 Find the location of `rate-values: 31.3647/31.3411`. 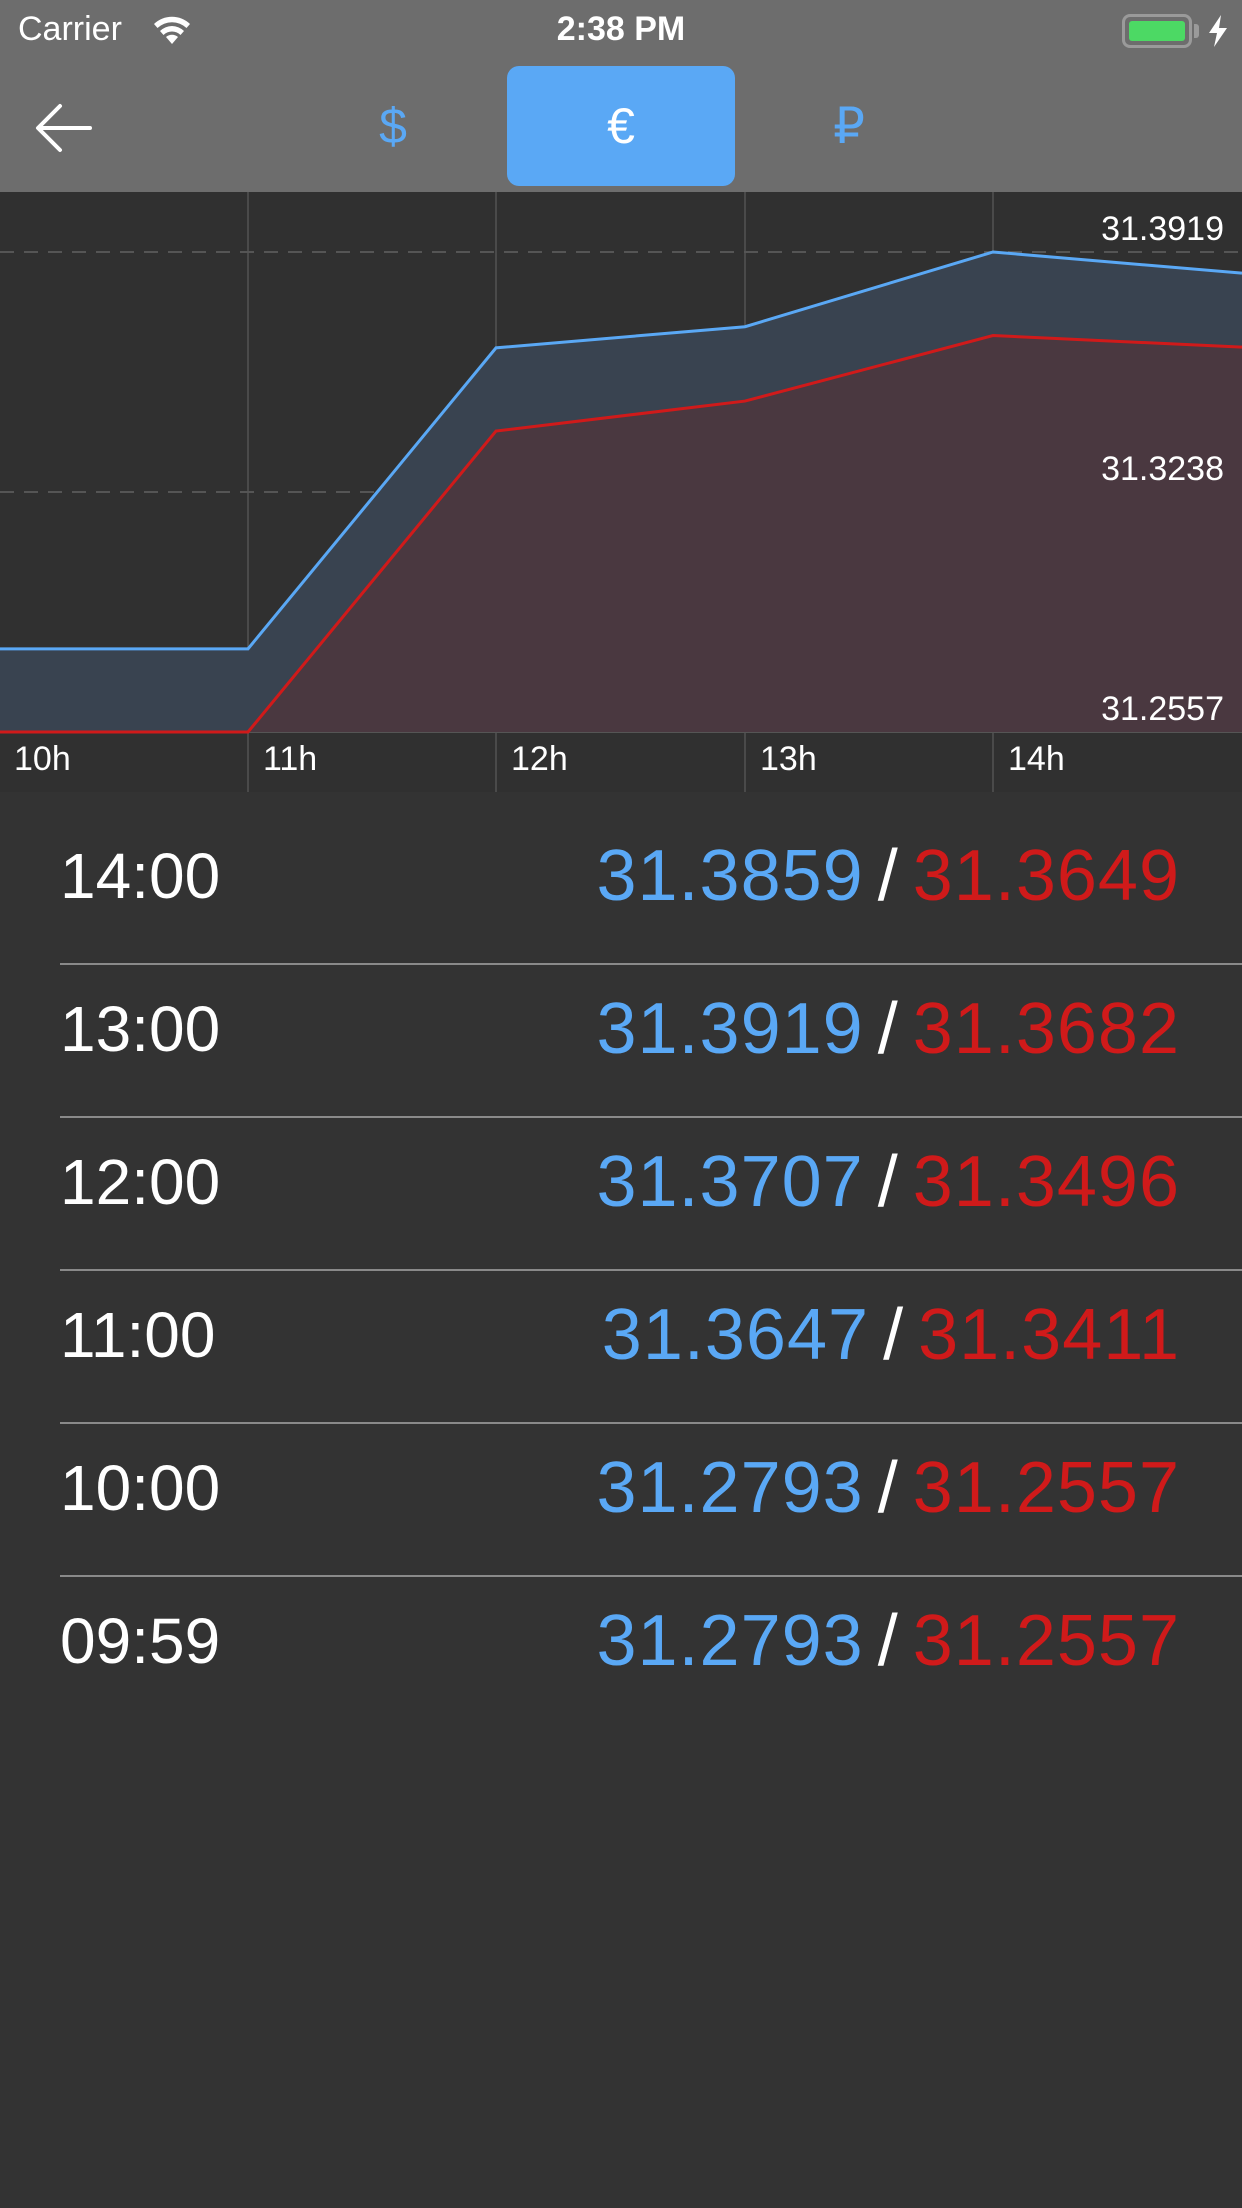

rate-values: 31.3647/31.3411 is located at coordinates (891, 1335).